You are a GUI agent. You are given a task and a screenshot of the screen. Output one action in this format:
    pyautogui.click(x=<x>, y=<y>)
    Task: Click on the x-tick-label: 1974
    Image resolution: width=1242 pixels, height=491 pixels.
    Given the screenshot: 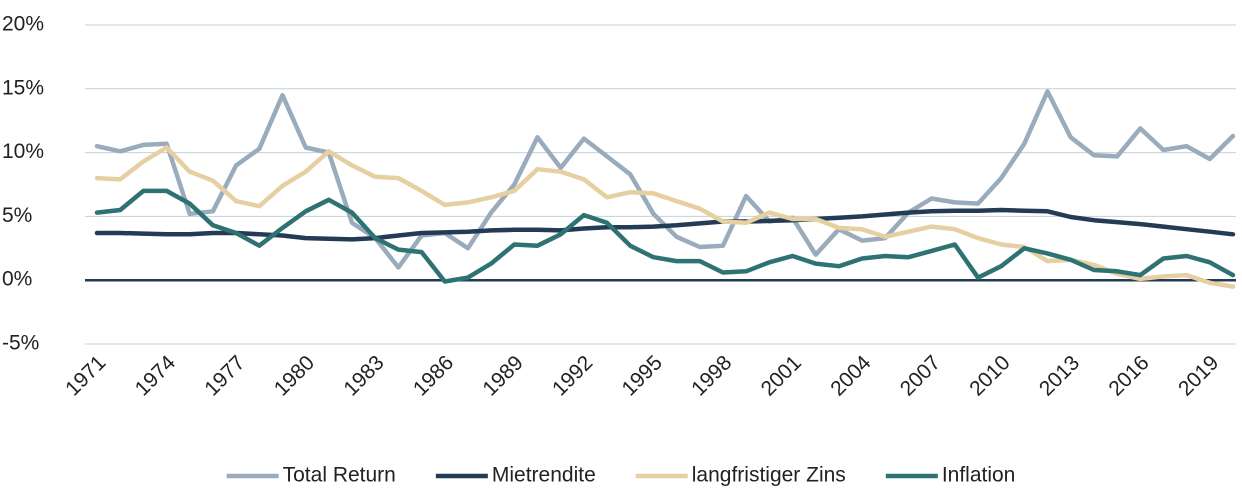 What is the action you would take?
    pyautogui.click(x=156, y=376)
    